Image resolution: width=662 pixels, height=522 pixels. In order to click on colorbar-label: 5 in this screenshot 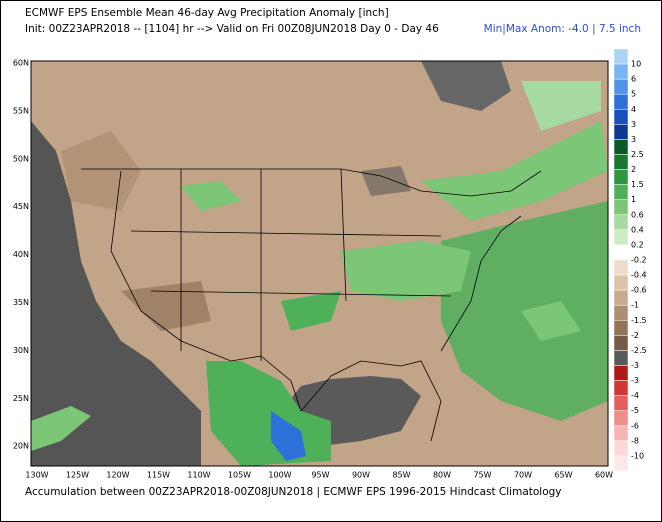, I will do `click(633, 94)`.